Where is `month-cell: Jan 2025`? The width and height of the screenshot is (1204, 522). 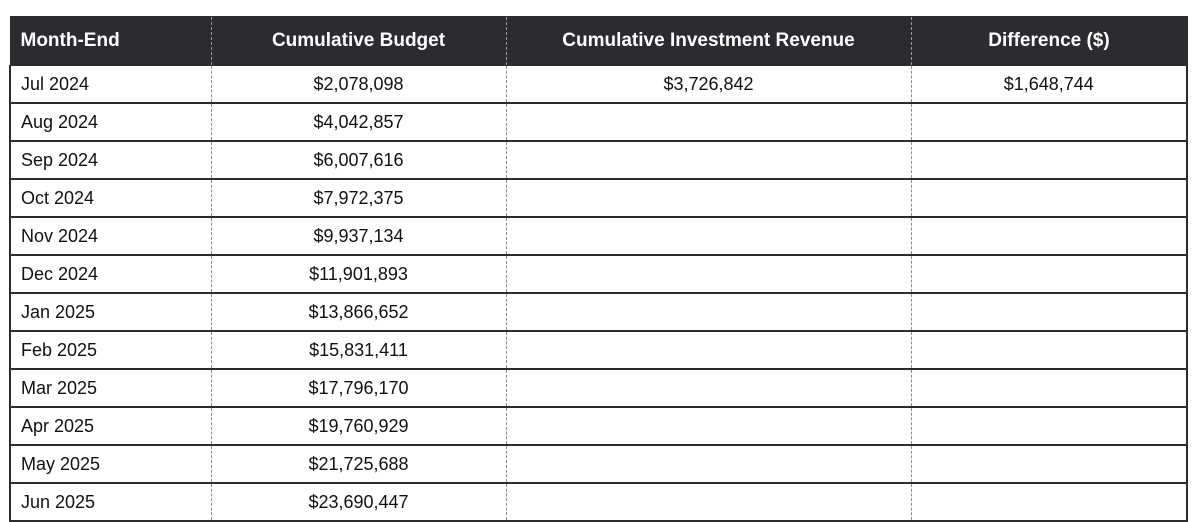
month-cell: Jan 2025 is located at coordinates (110, 312).